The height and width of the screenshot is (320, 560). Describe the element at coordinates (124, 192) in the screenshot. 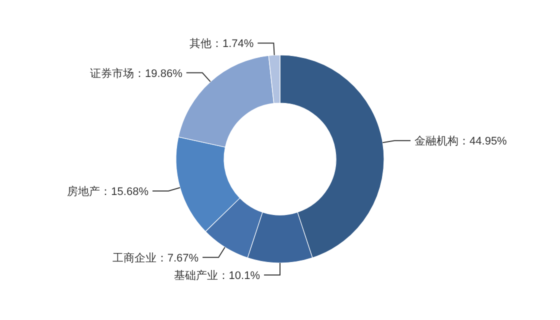

I see `data-label: ：15.68%` at that location.